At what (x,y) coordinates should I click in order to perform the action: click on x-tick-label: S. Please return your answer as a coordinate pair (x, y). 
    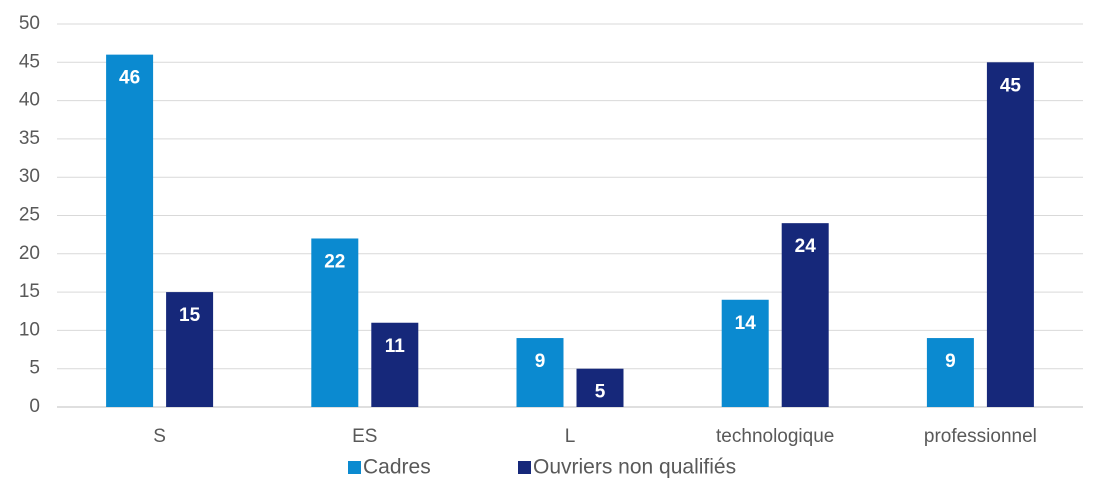
    Looking at the image, I should click on (159, 436).